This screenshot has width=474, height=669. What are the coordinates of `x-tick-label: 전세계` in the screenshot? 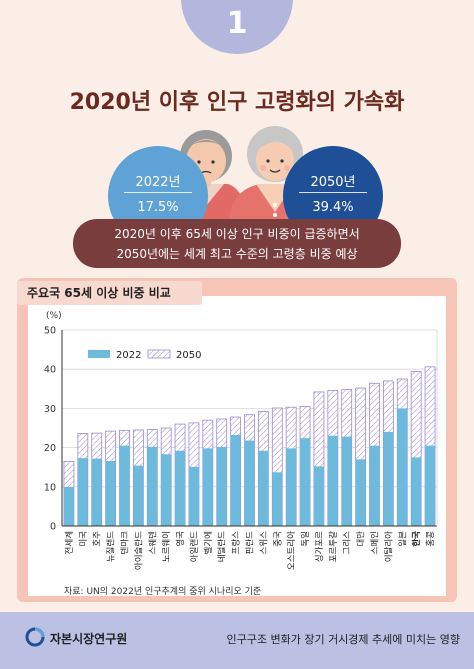 It's located at (69, 542).